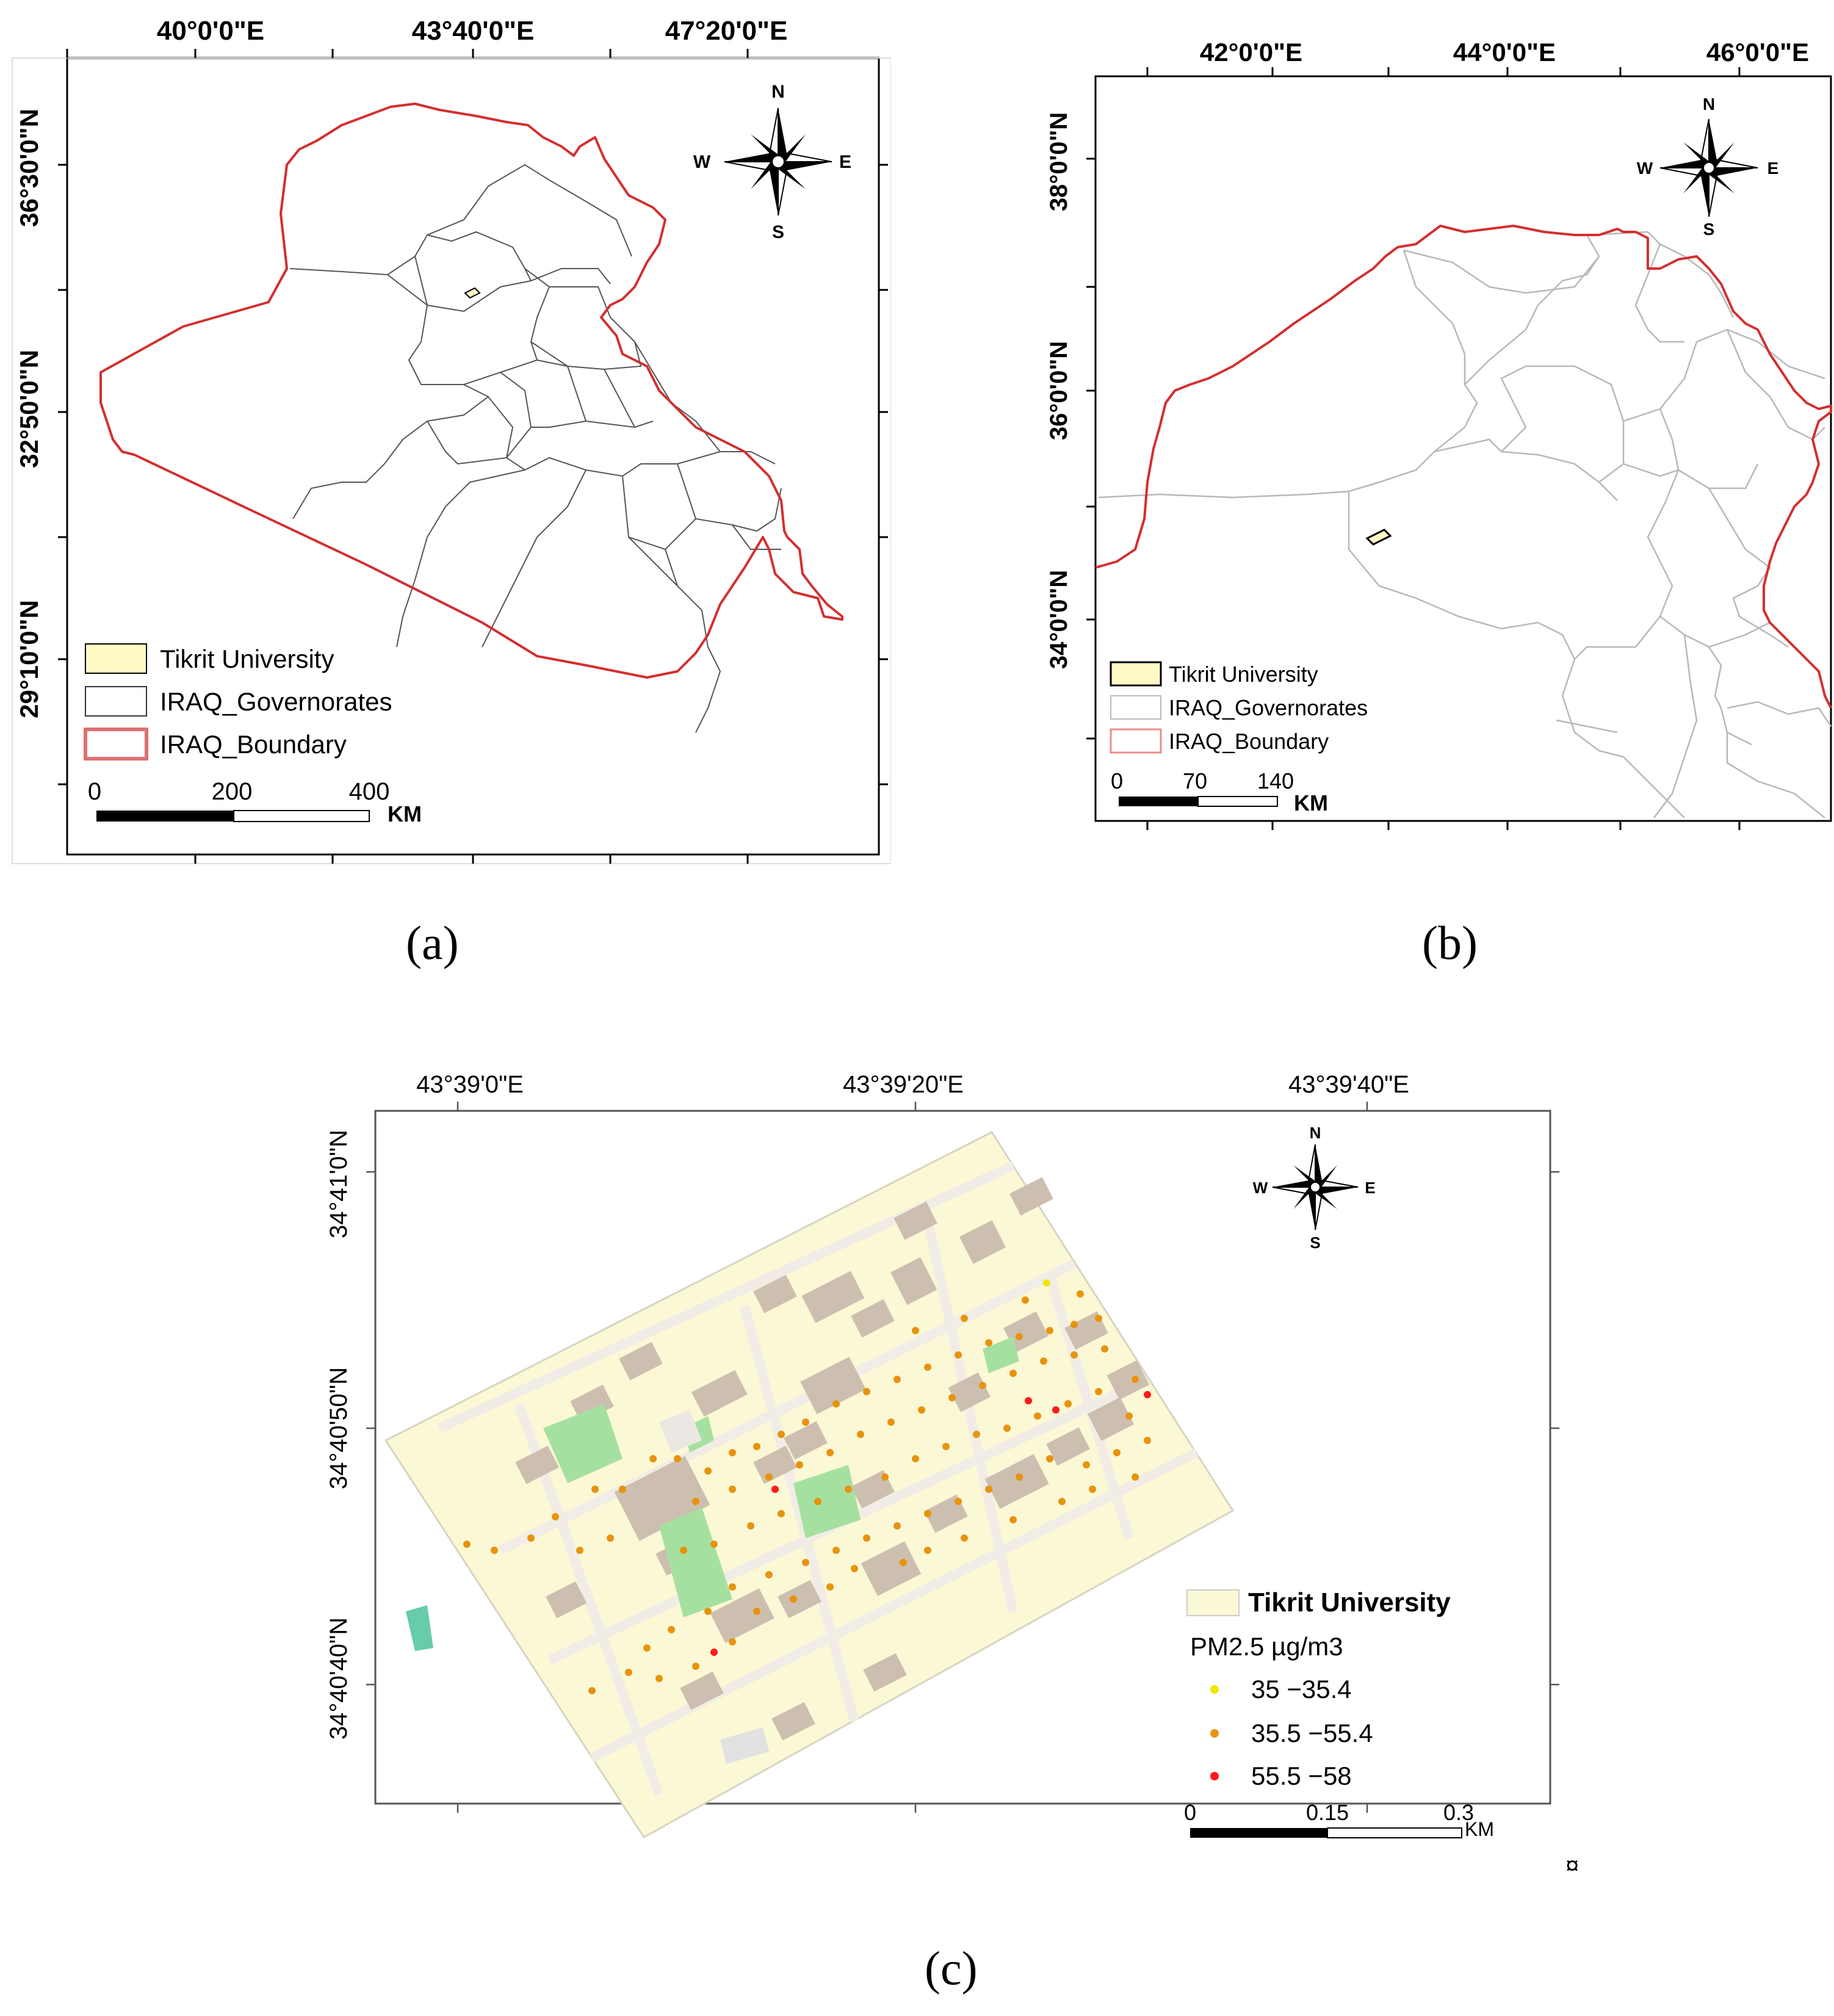  Describe the element at coordinates (1214, 1776) in the screenshot. I see `legend-swatch` at that location.